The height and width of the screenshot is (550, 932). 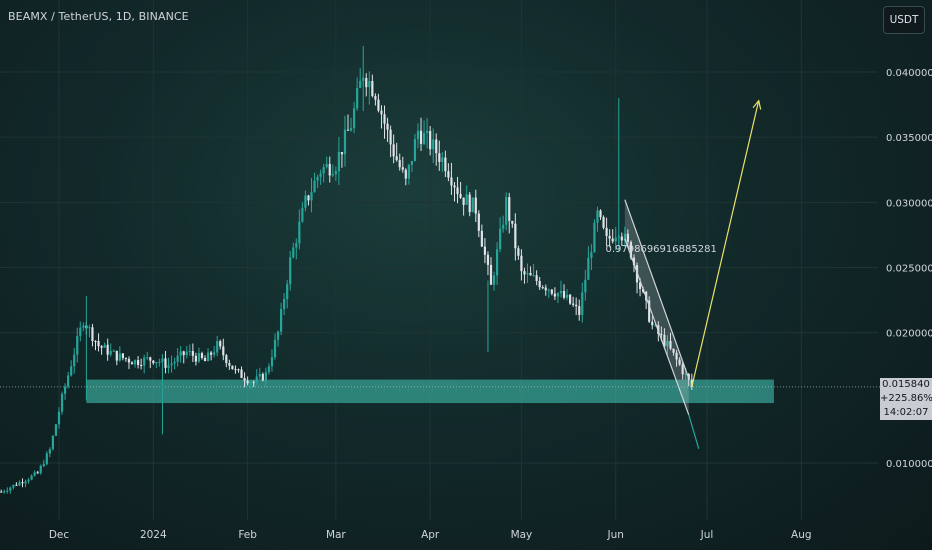 What do you see at coordinates (801, 535) in the screenshot?
I see `x-tick-label: Aug` at bounding box center [801, 535].